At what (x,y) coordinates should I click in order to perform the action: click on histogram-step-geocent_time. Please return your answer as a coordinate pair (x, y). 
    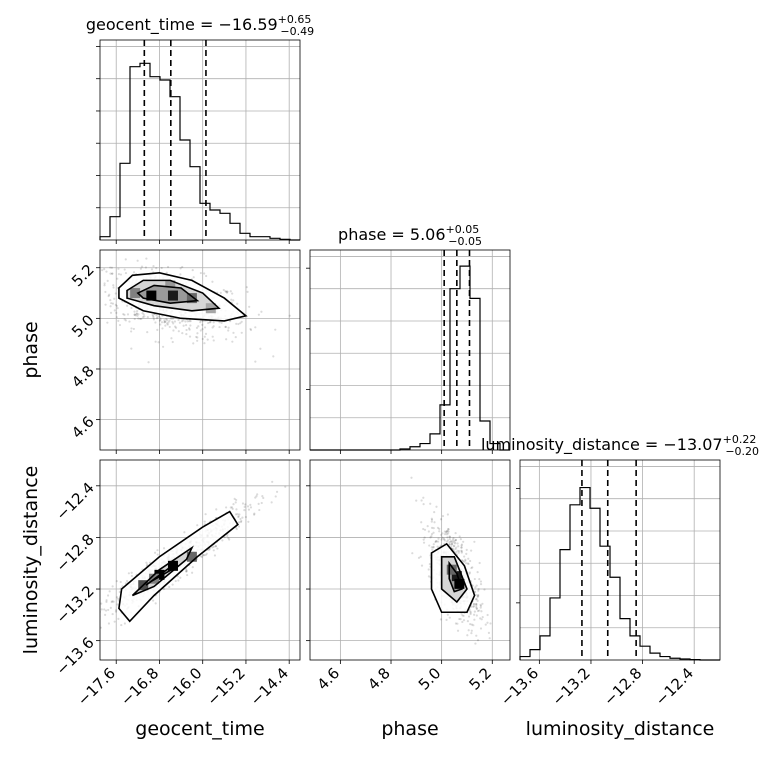
    Looking at the image, I should click on (199, 151).